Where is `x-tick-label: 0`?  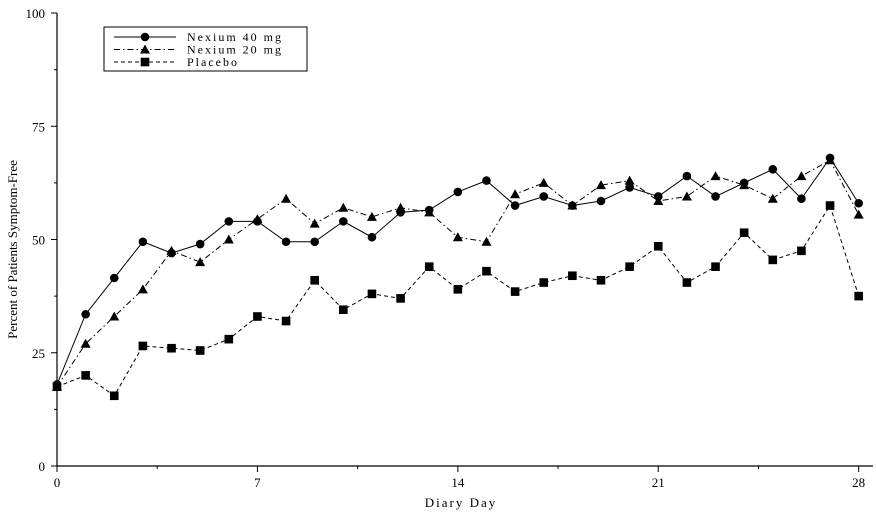 x-tick-label: 0 is located at coordinates (57, 482).